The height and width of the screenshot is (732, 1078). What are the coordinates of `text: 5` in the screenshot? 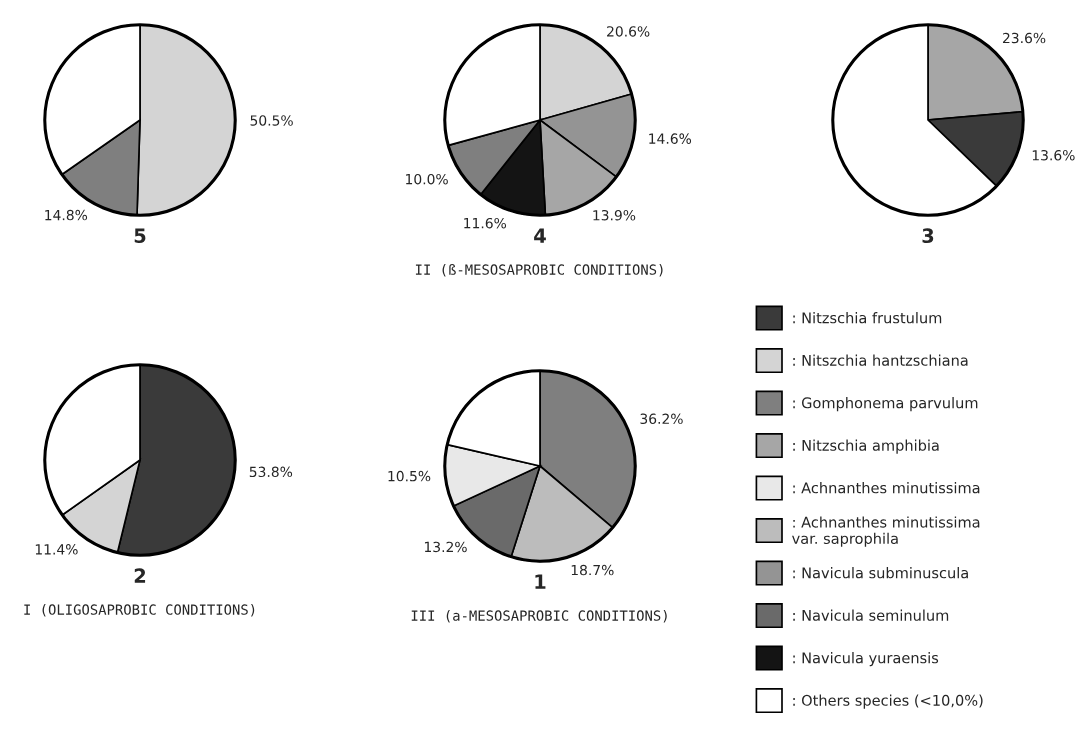 It's located at (140, 236).